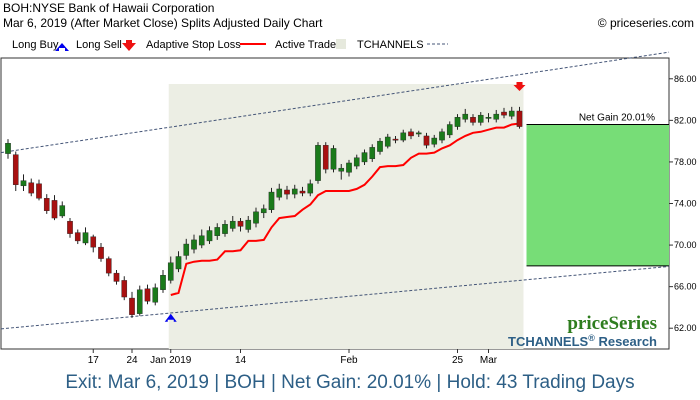  What do you see at coordinates (62, 47) in the screenshot?
I see `buy-arrow-icon` at bounding box center [62, 47].